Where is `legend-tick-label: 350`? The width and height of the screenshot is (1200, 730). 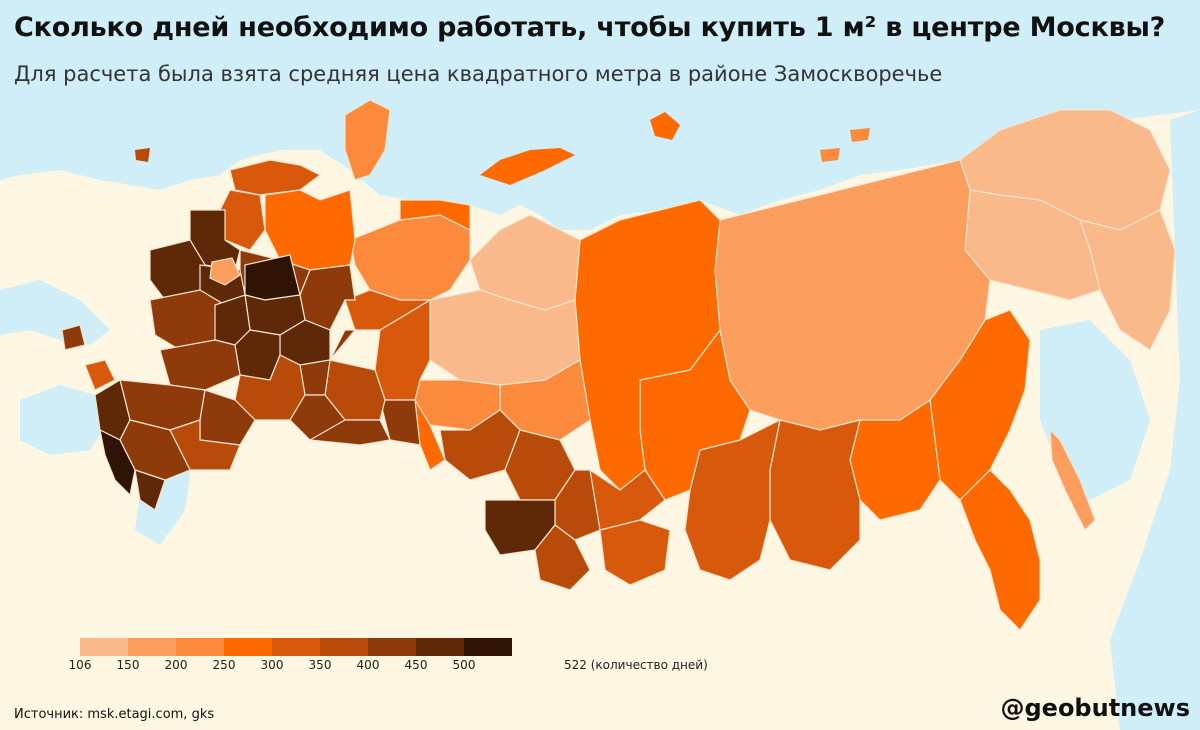 legend-tick-label: 350 is located at coordinates (320, 665).